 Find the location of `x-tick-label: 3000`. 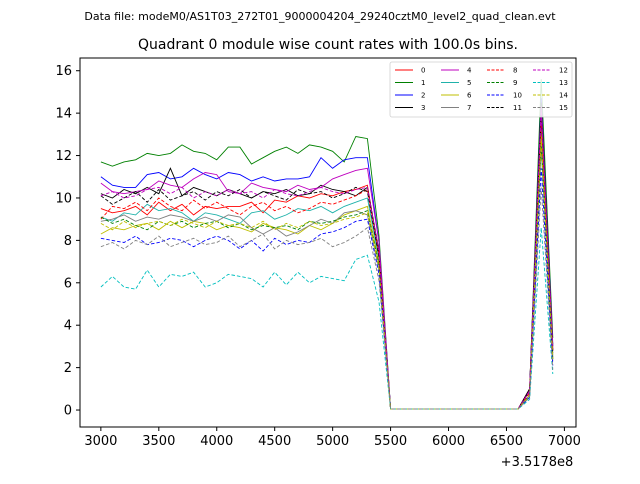

x-tick-label: 3000 is located at coordinates (100, 441).